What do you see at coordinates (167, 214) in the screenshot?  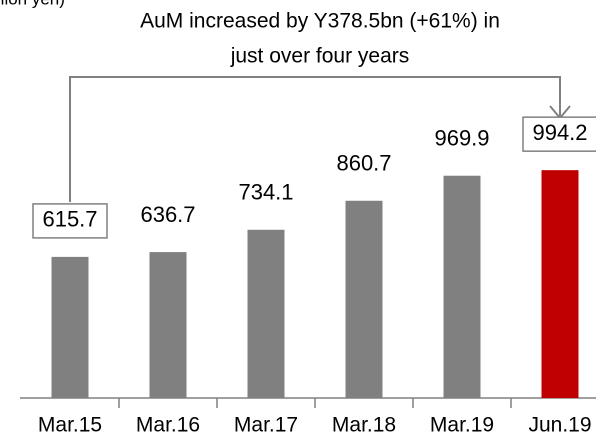 I see `value-label: 636.7` at bounding box center [167, 214].